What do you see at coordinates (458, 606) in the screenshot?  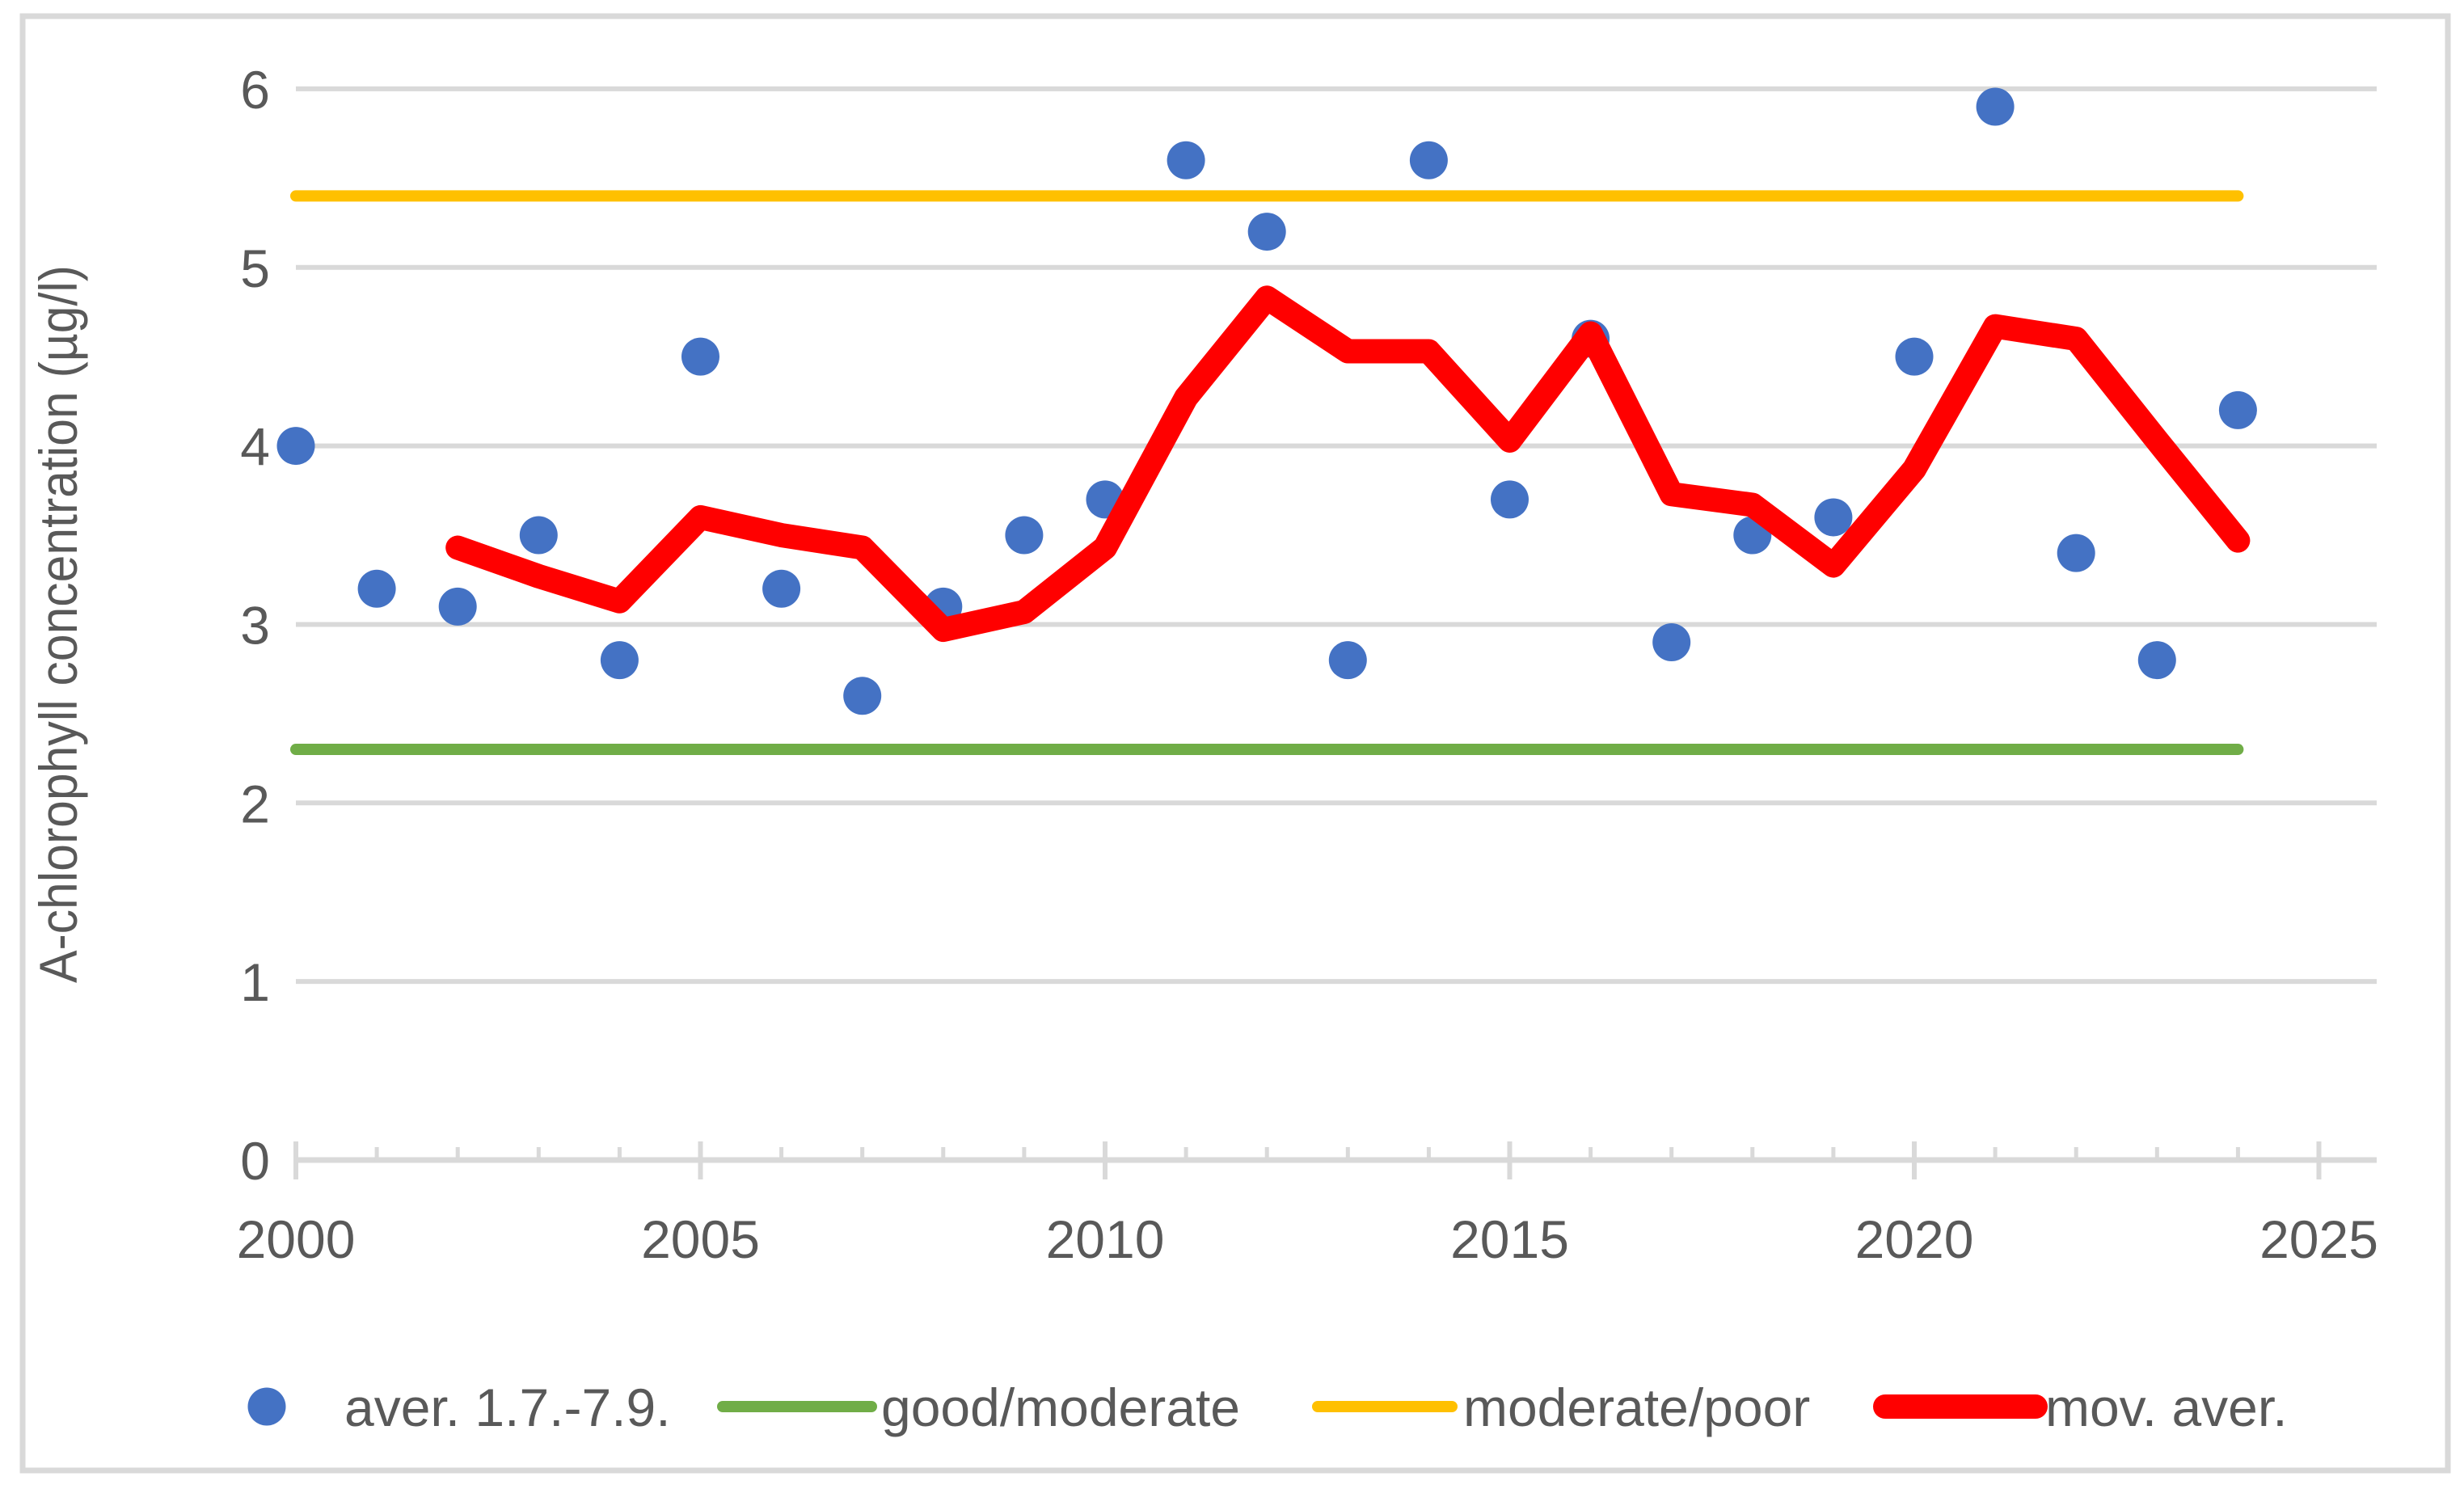 I see `scatter-point-2002` at bounding box center [458, 606].